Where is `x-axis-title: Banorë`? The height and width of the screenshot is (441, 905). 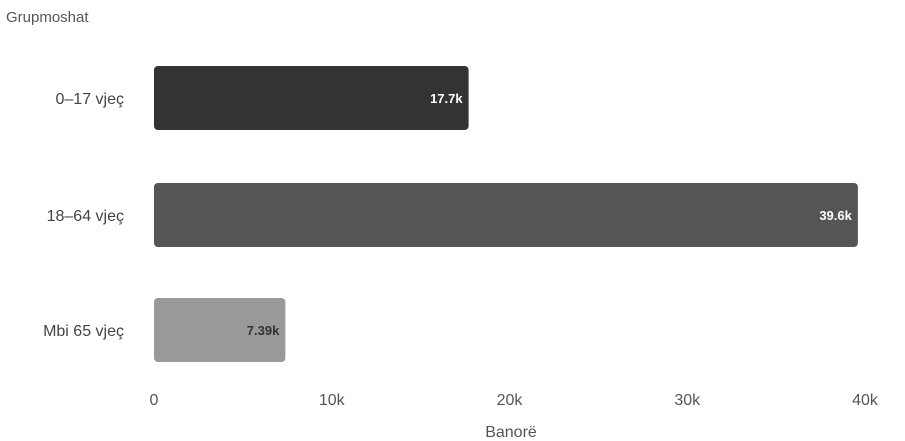 x-axis-title: Banorë is located at coordinates (511, 432).